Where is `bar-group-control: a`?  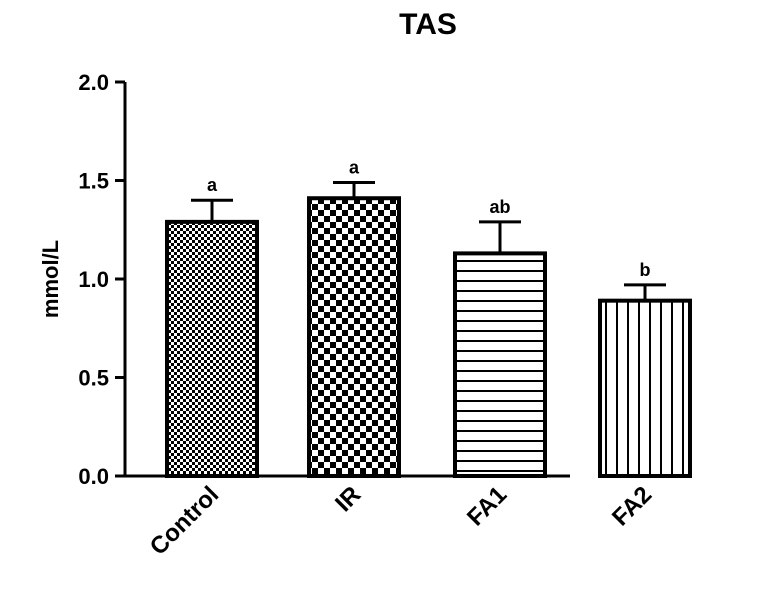
bar-group-control: a is located at coordinates (212, 326).